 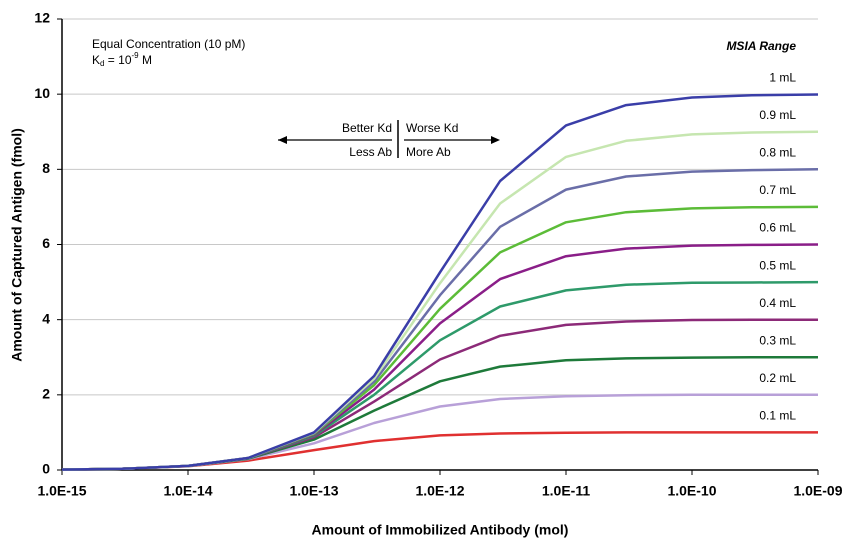 I want to click on y-tick-label: 12, so click(x=42, y=18).